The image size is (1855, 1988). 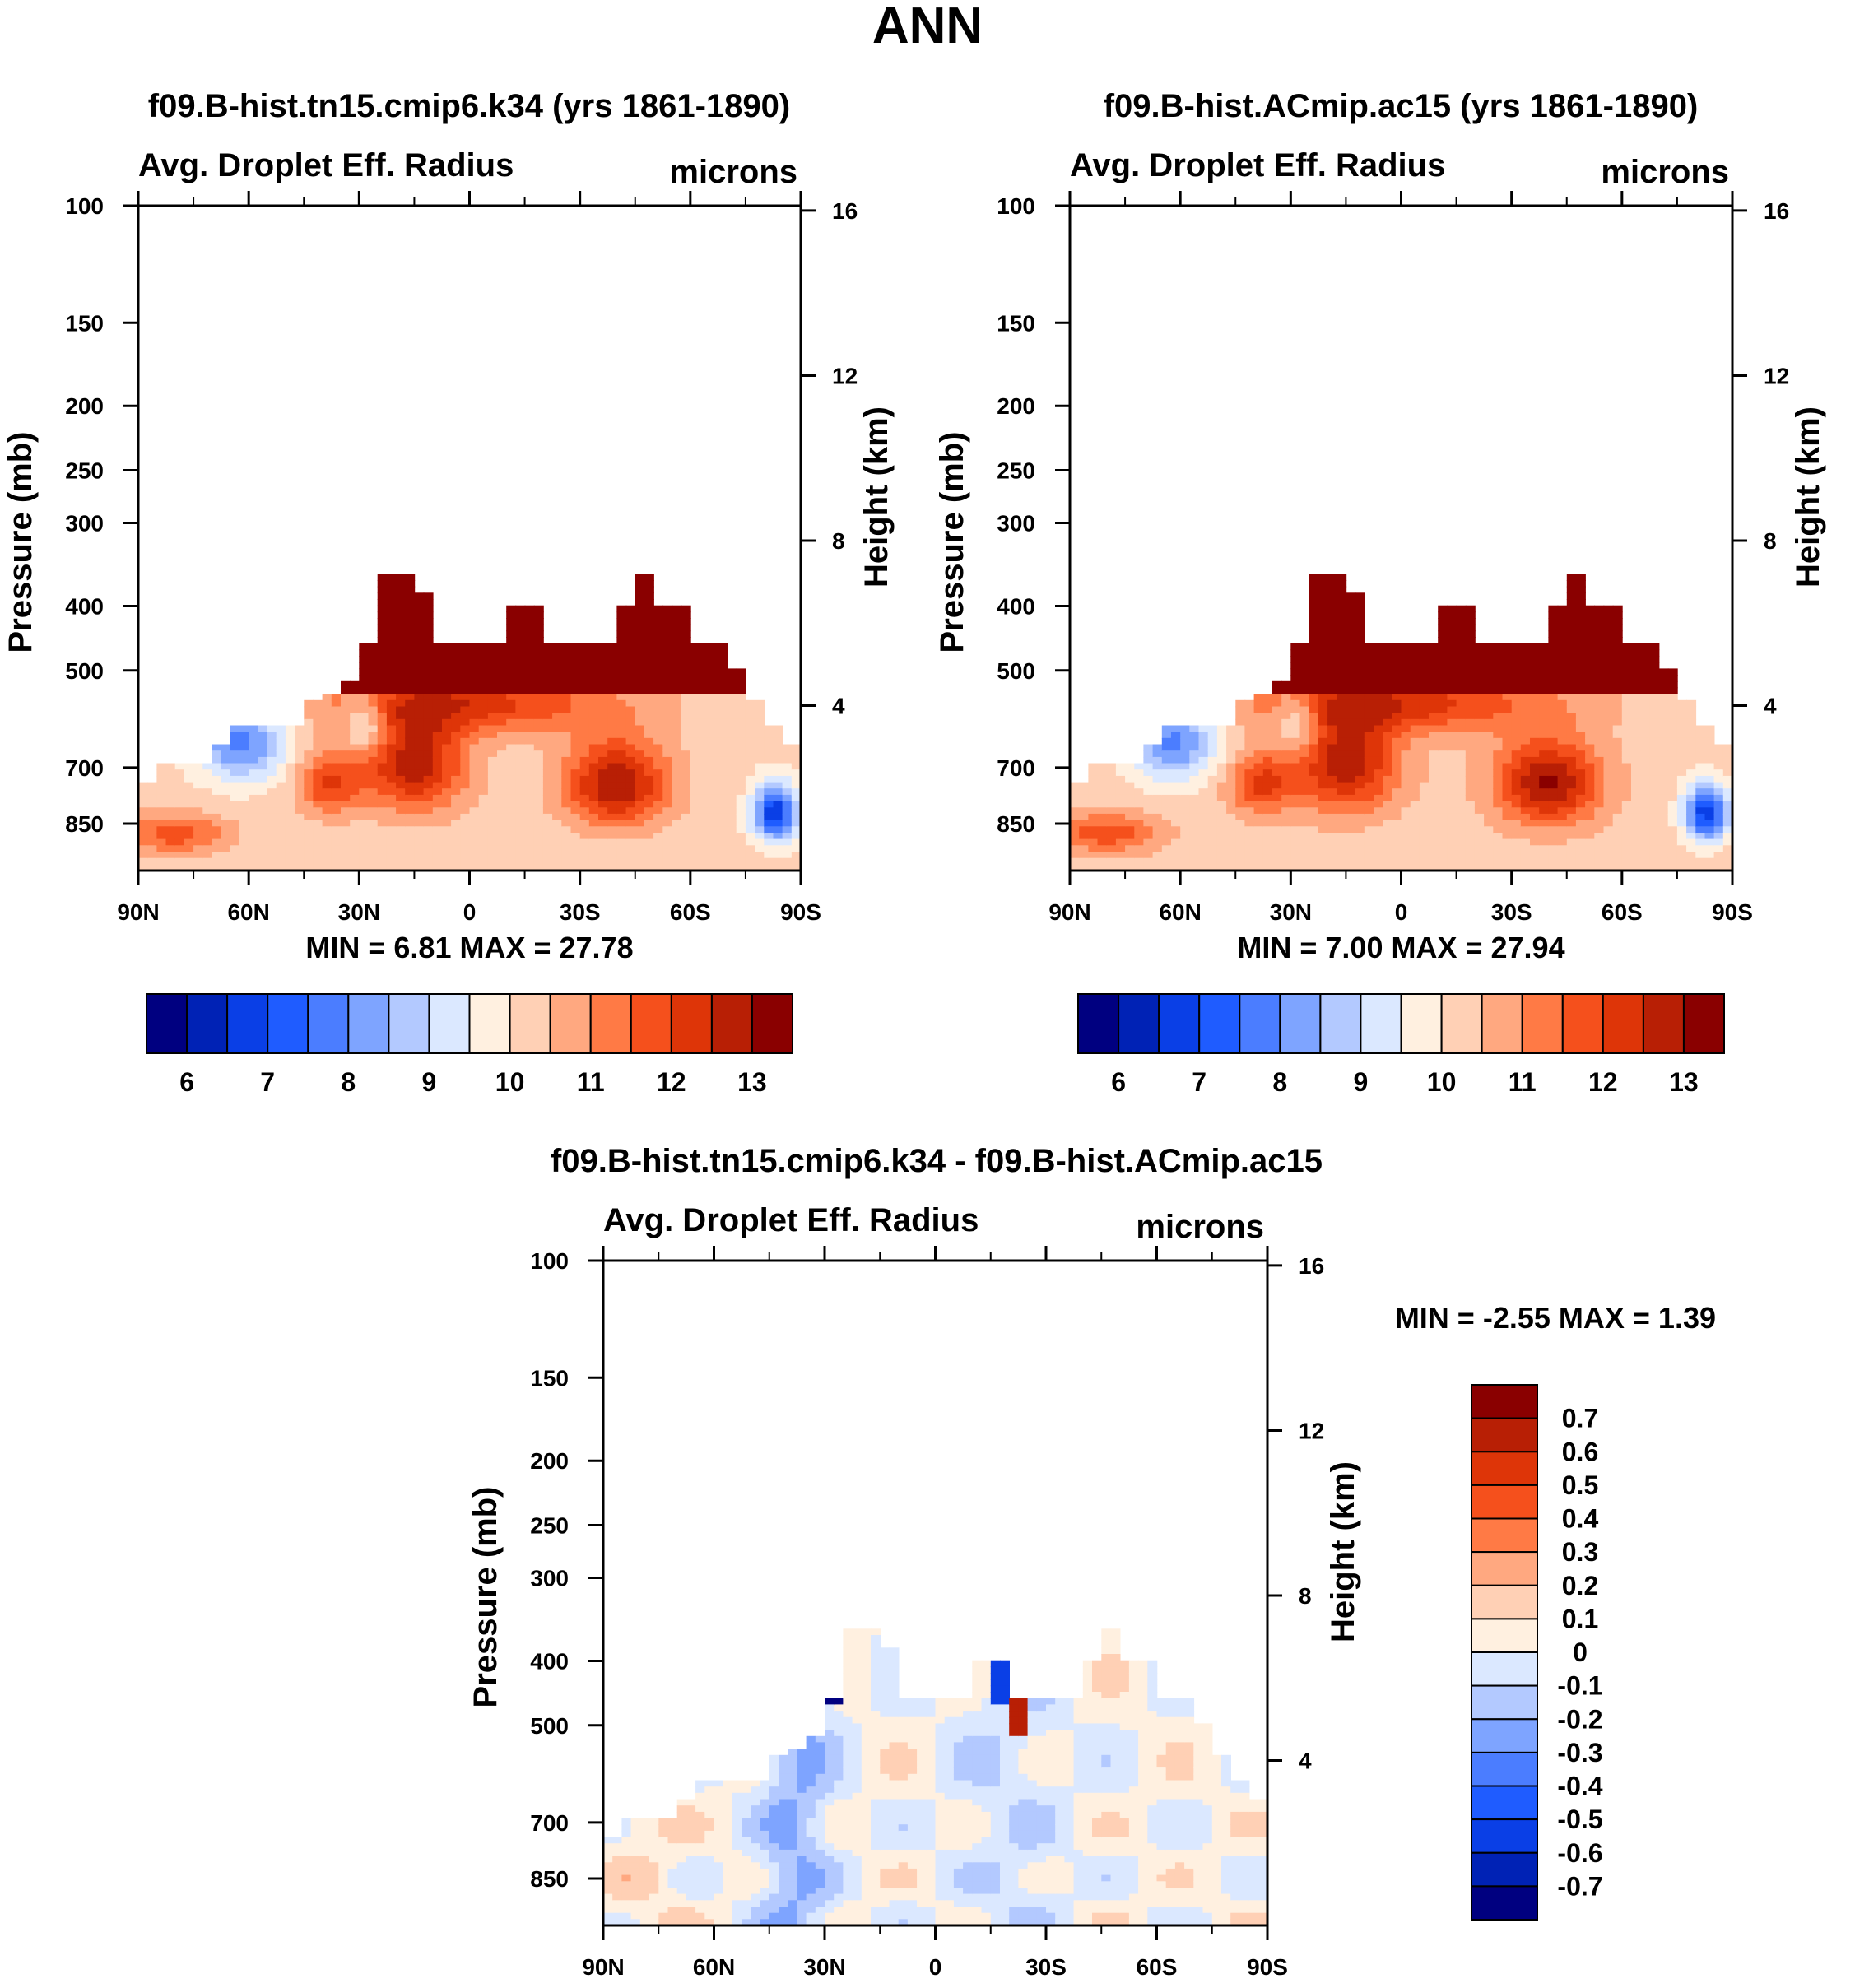 What do you see at coordinates (1771, 541) in the screenshot?
I see `y-right-tick-label: 8` at bounding box center [1771, 541].